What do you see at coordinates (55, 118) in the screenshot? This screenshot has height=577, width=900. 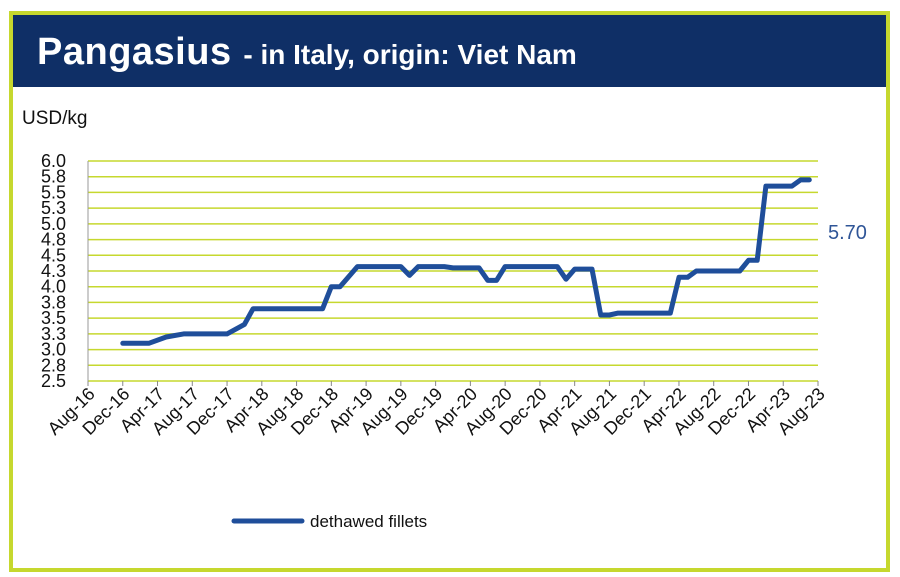 I see `y-axis-unit-label: USD/kg` at bounding box center [55, 118].